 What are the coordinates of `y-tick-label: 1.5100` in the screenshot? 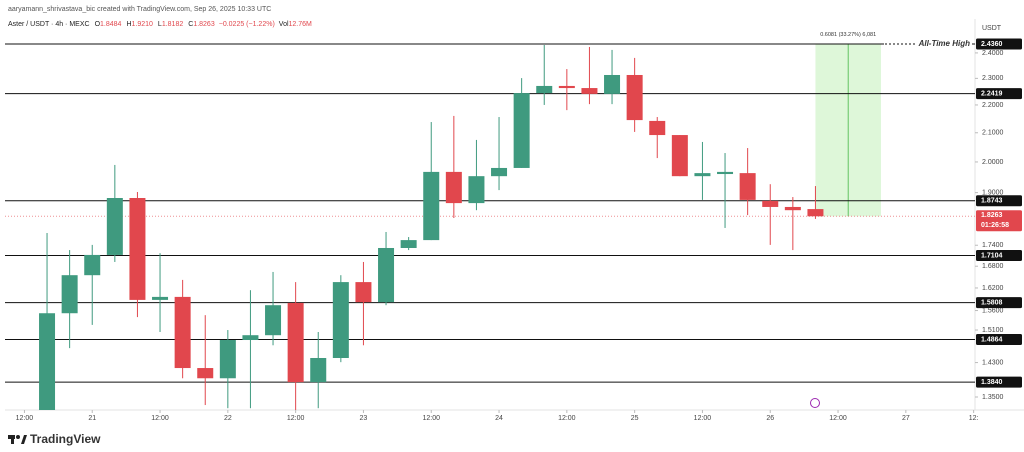 It's located at (993, 330).